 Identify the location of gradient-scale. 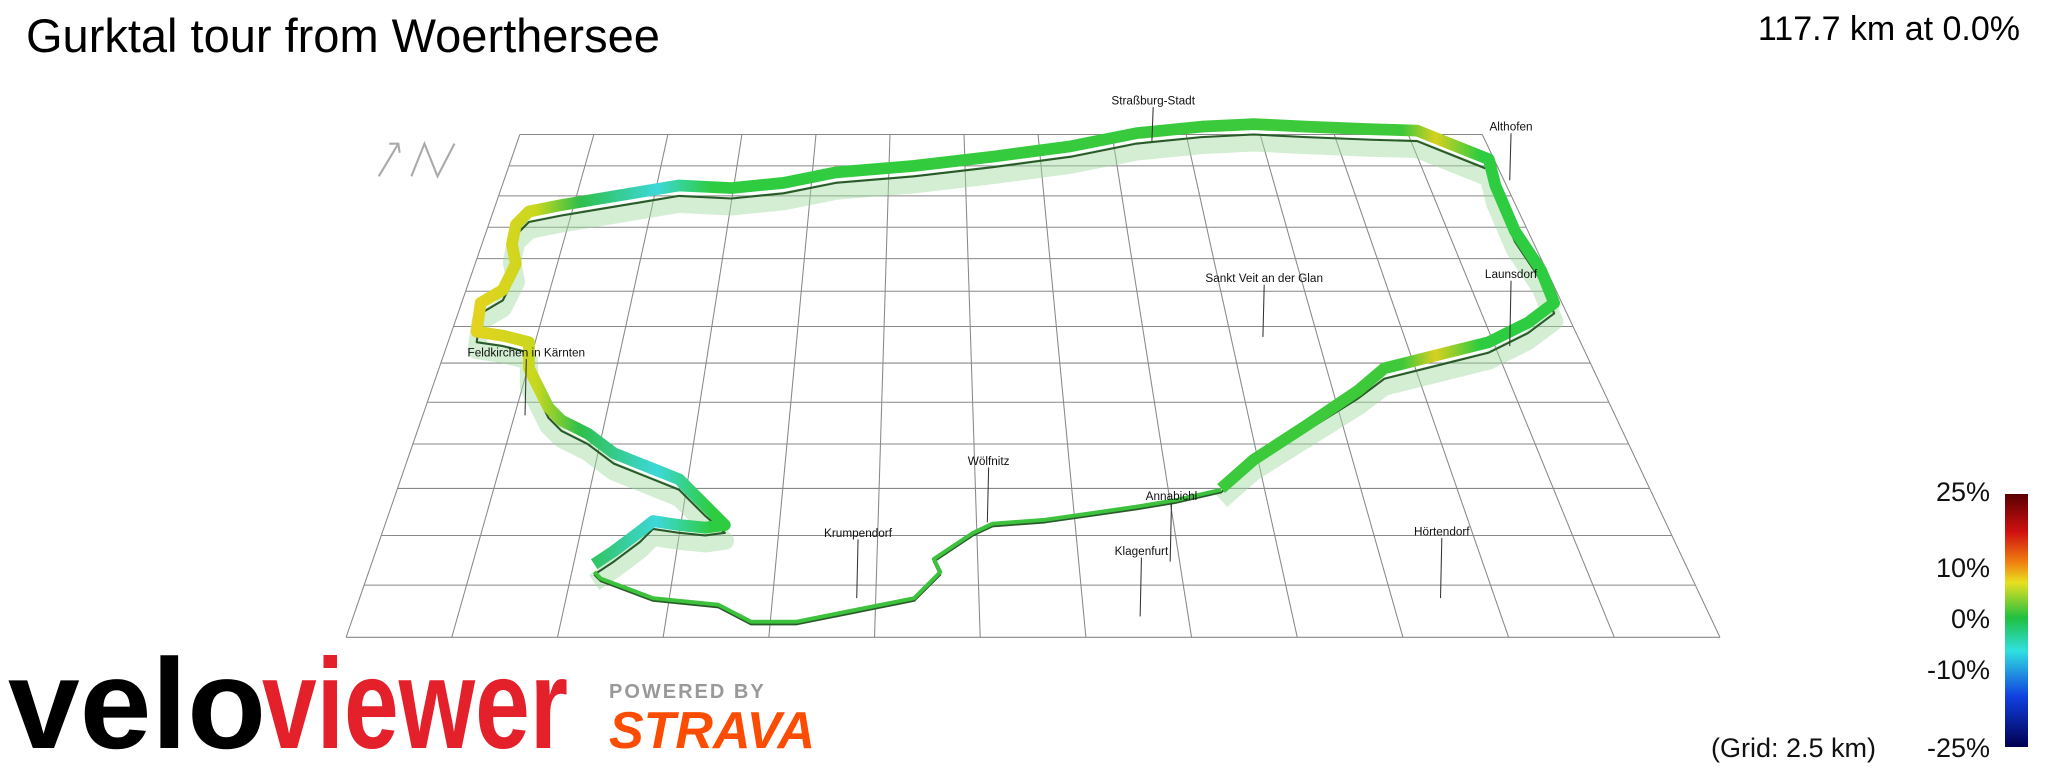
(2016, 620).